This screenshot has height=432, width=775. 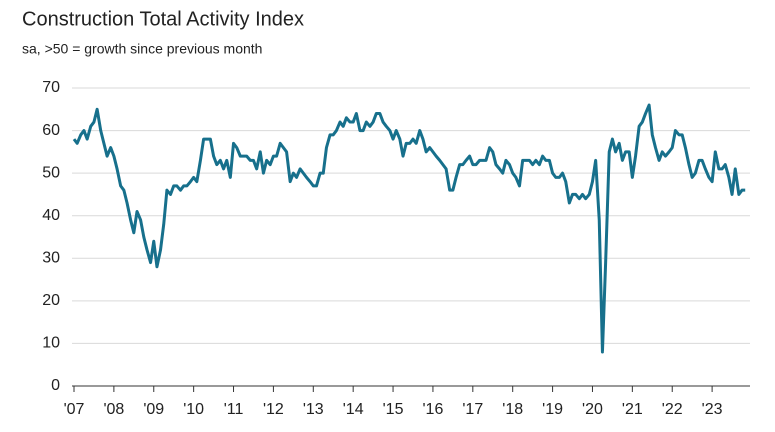 I want to click on x-tick-label: '23, so click(x=712, y=409).